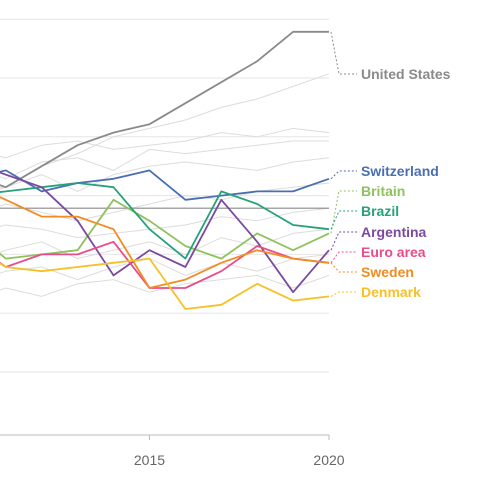 The image size is (480, 480). Describe the element at coordinates (149, 460) in the screenshot. I see `x-tick-label: 2015` at that location.